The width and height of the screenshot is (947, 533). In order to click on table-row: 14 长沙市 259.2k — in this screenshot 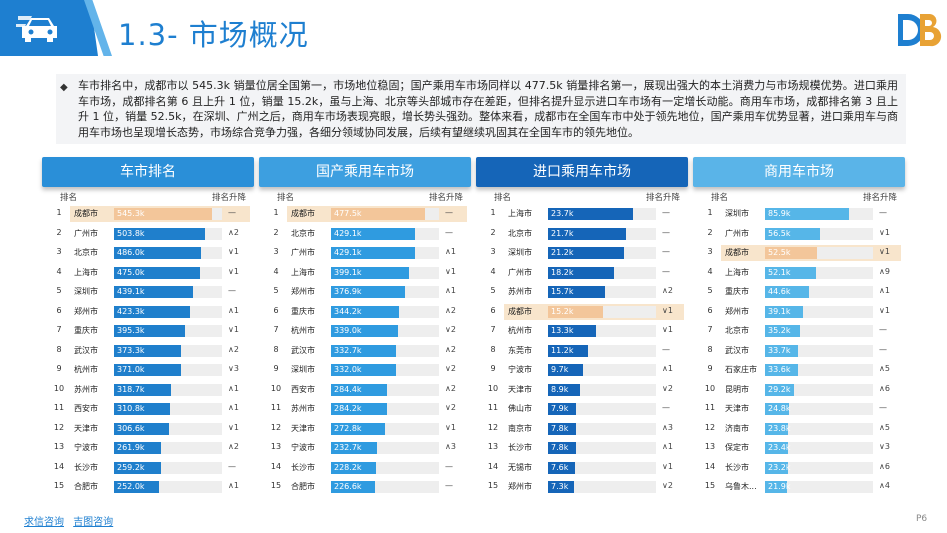, I will do `click(148, 469)`.